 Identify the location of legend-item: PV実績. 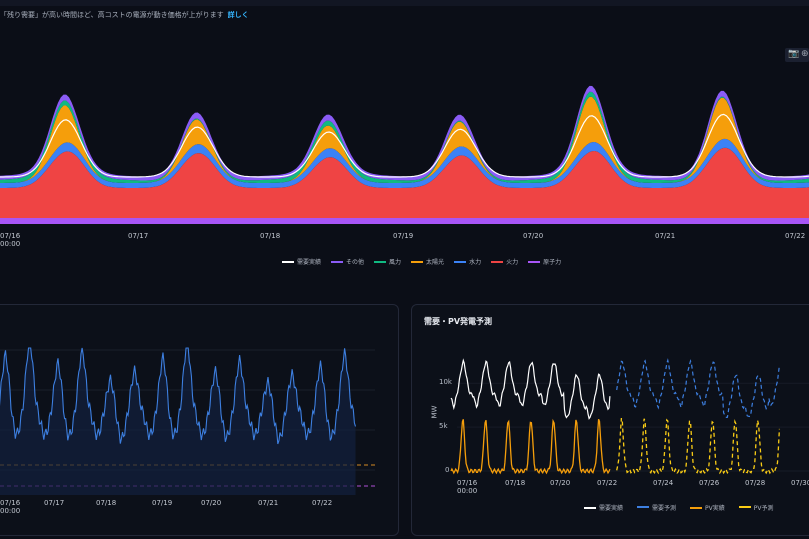
(707, 507).